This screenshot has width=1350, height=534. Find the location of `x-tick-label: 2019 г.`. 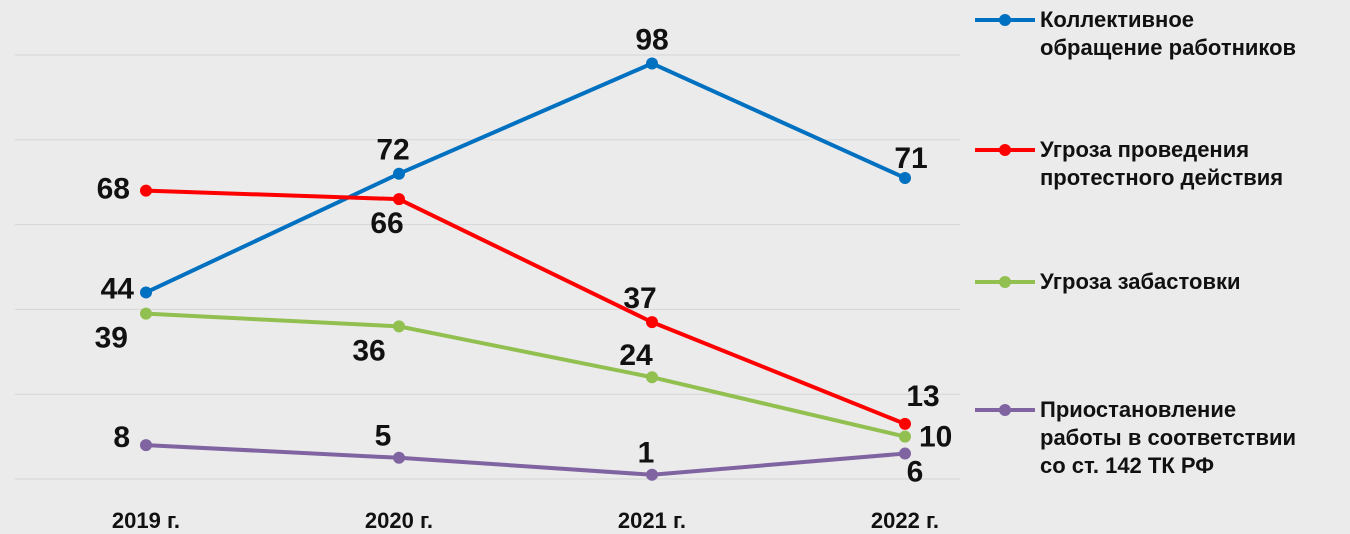

x-tick-label: 2019 г. is located at coordinates (146, 520).